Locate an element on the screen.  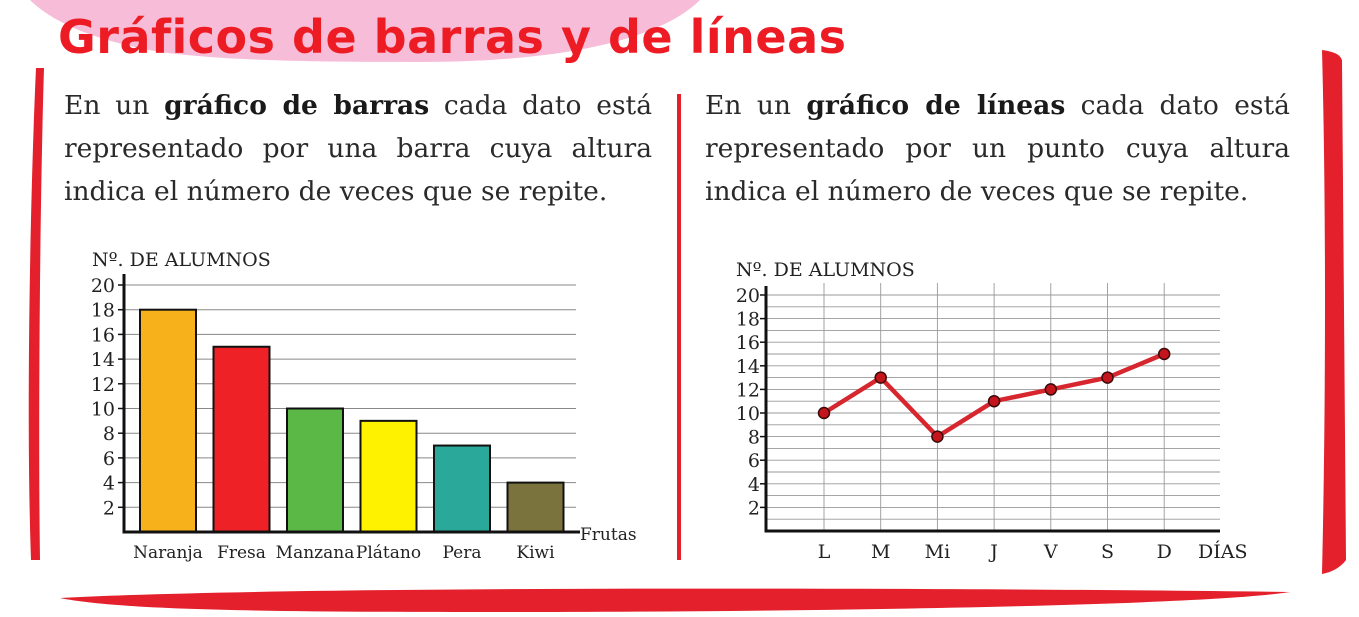
bar-plátano is located at coordinates (388, 476).